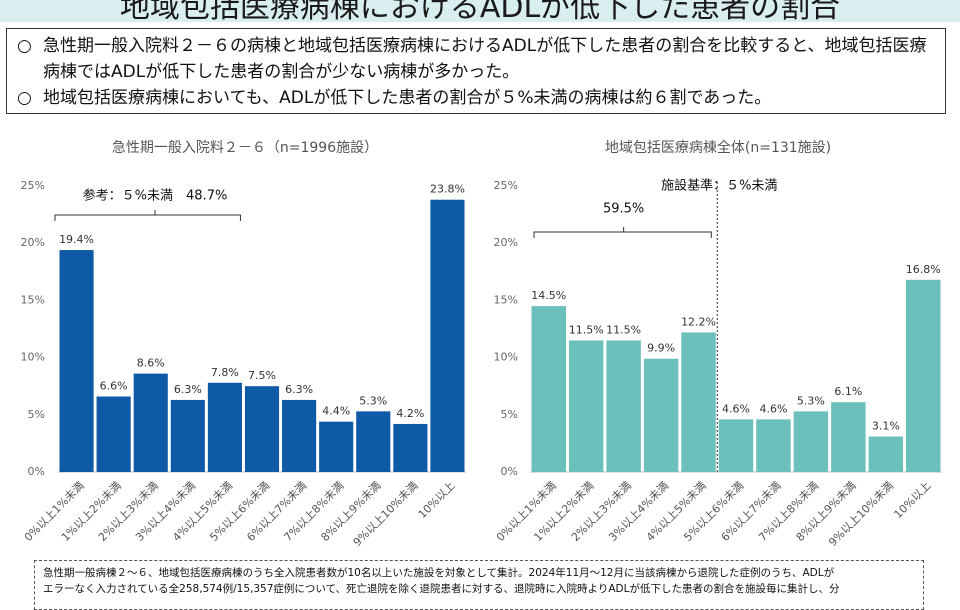 The image size is (960, 610). What do you see at coordinates (698, 321) in the screenshot?
I see `value-label: 12.2%` at bounding box center [698, 321].